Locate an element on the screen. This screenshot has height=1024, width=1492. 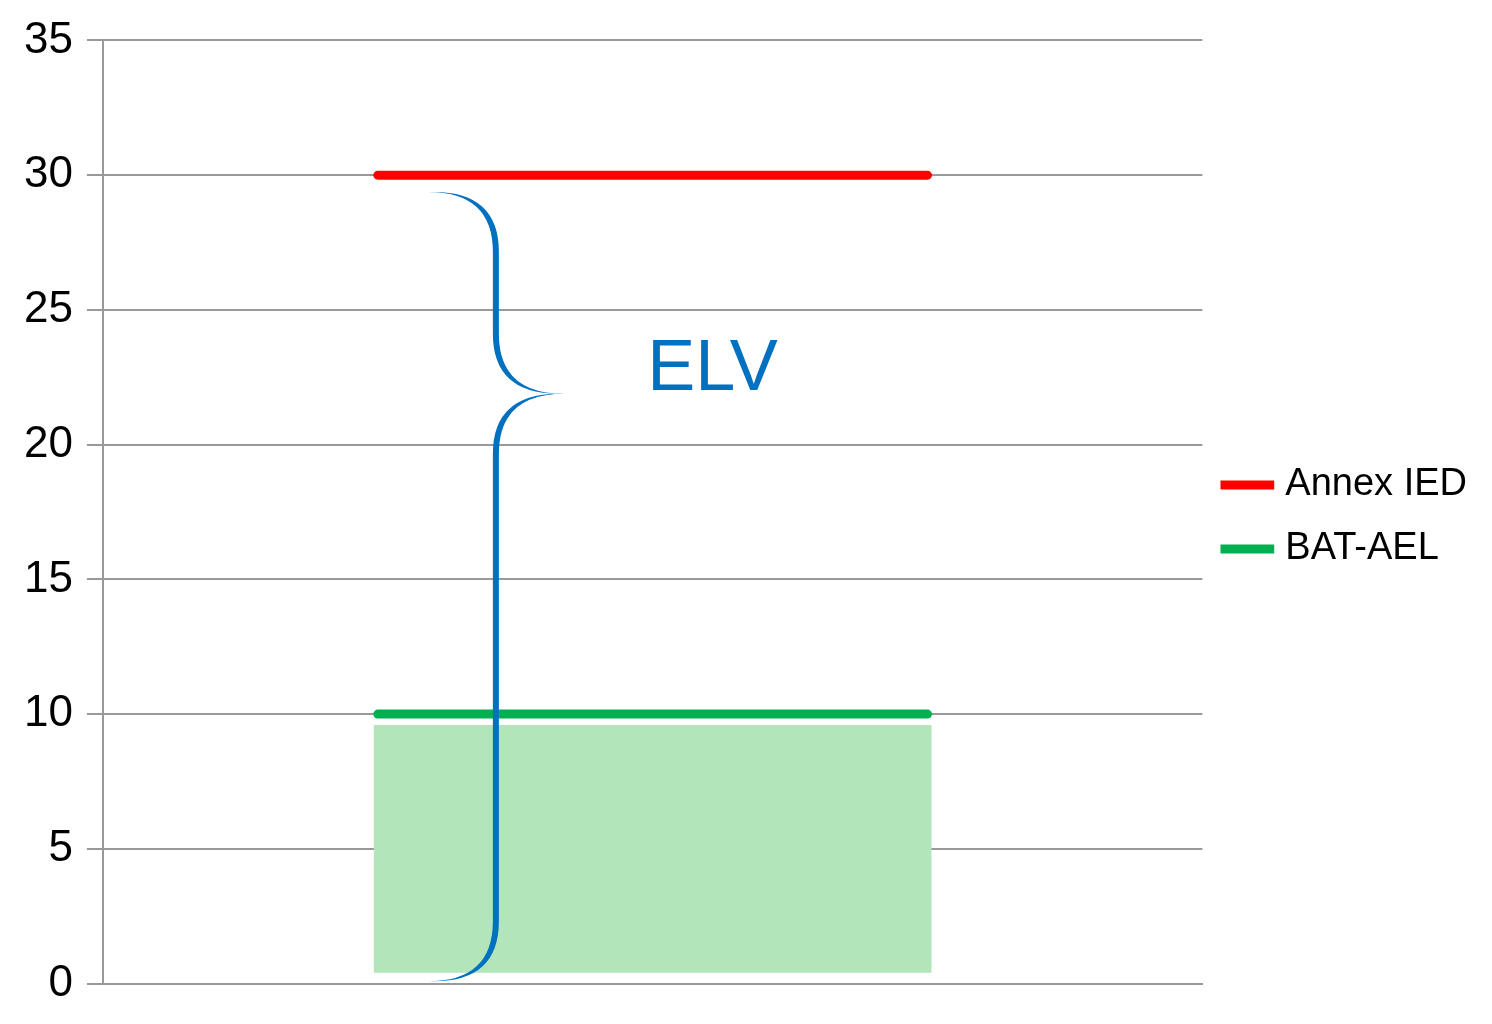
y-tick-label: 20 is located at coordinates (48, 441).